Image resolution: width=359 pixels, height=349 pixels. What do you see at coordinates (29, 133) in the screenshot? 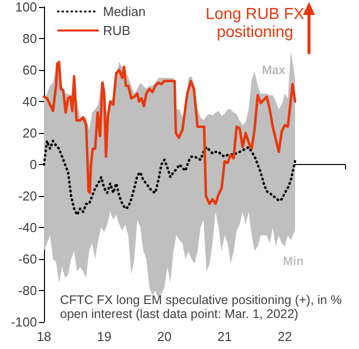
I see `y-tick-label: 20` at bounding box center [29, 133].